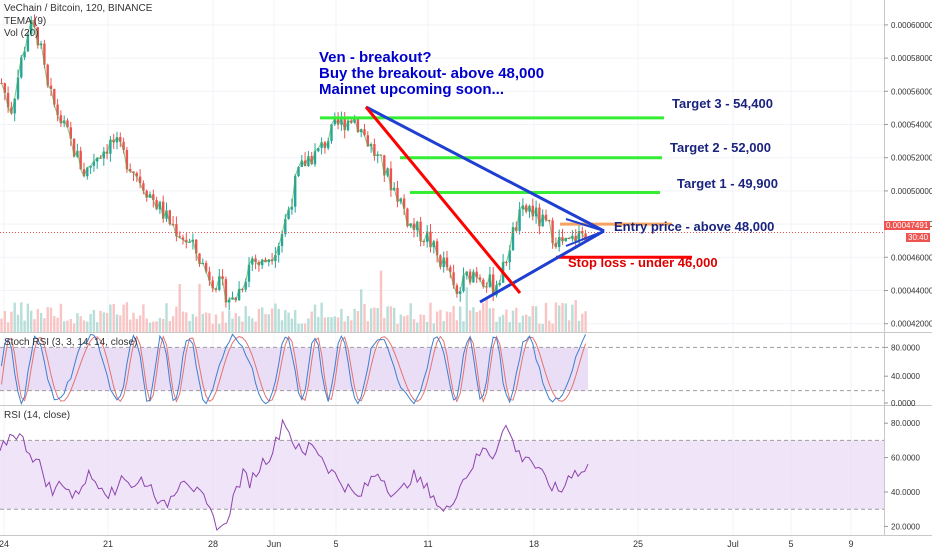 Image resolution: width=932 pixels, height=550 pixels. What do you see at coordinates (905, 526) in the screenshot?
I see `rsi-tick-label: 20.0000` at bounding box center [905, 526].